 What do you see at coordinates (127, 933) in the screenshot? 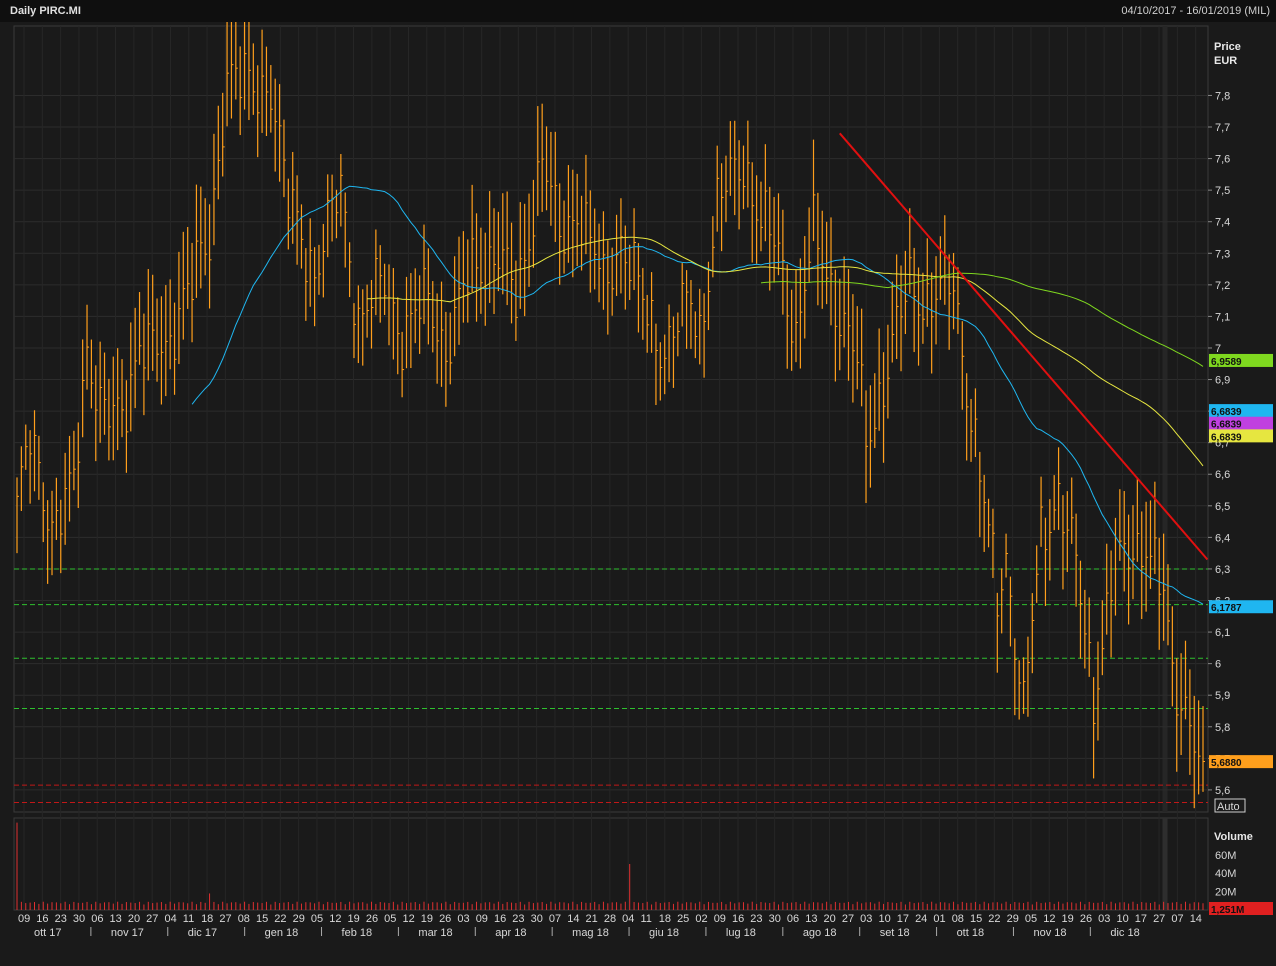
I see `month-tick-label: nov 17` at bounding box center [127, 933].